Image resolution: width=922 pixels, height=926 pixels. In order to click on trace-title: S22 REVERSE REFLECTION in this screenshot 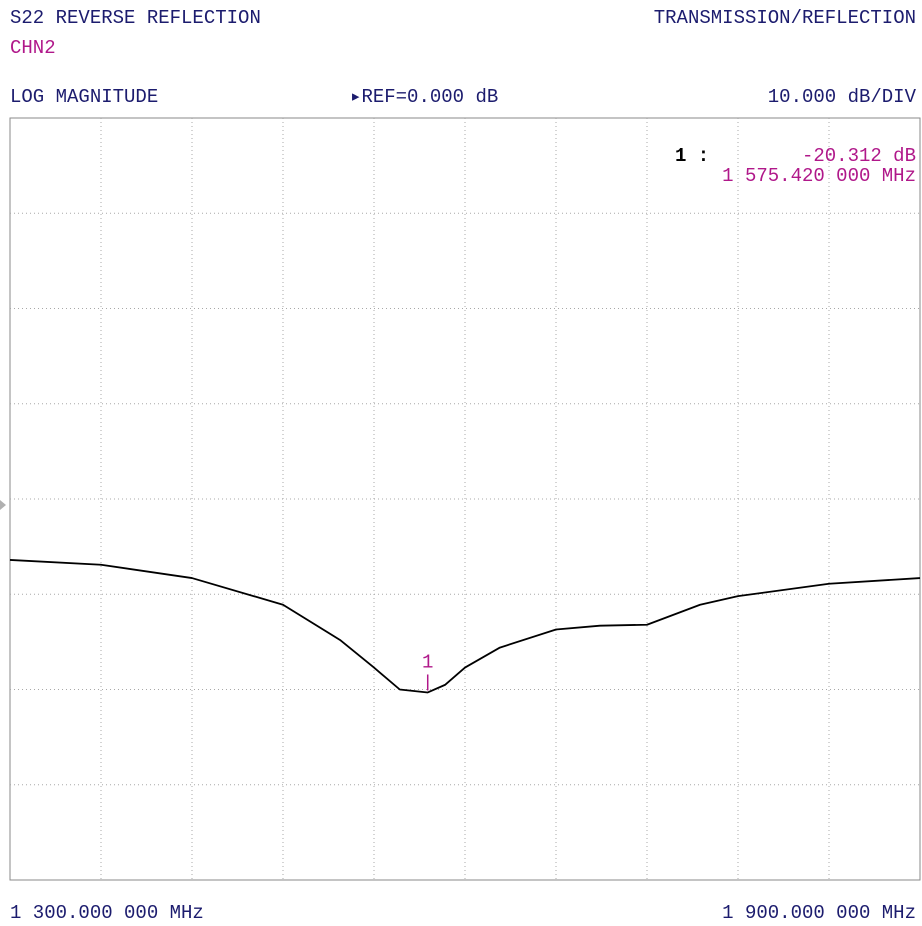, I will do `click(135, 18)`.